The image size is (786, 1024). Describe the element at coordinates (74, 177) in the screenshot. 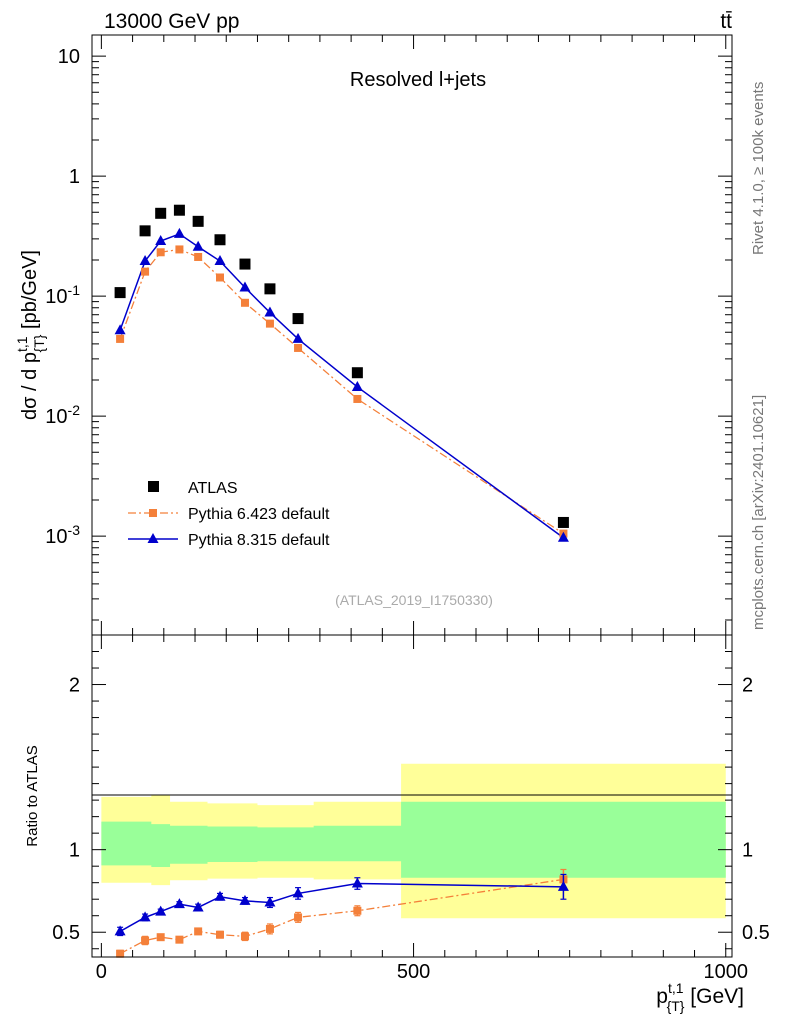

I see `ytick-label: 1` at that location.